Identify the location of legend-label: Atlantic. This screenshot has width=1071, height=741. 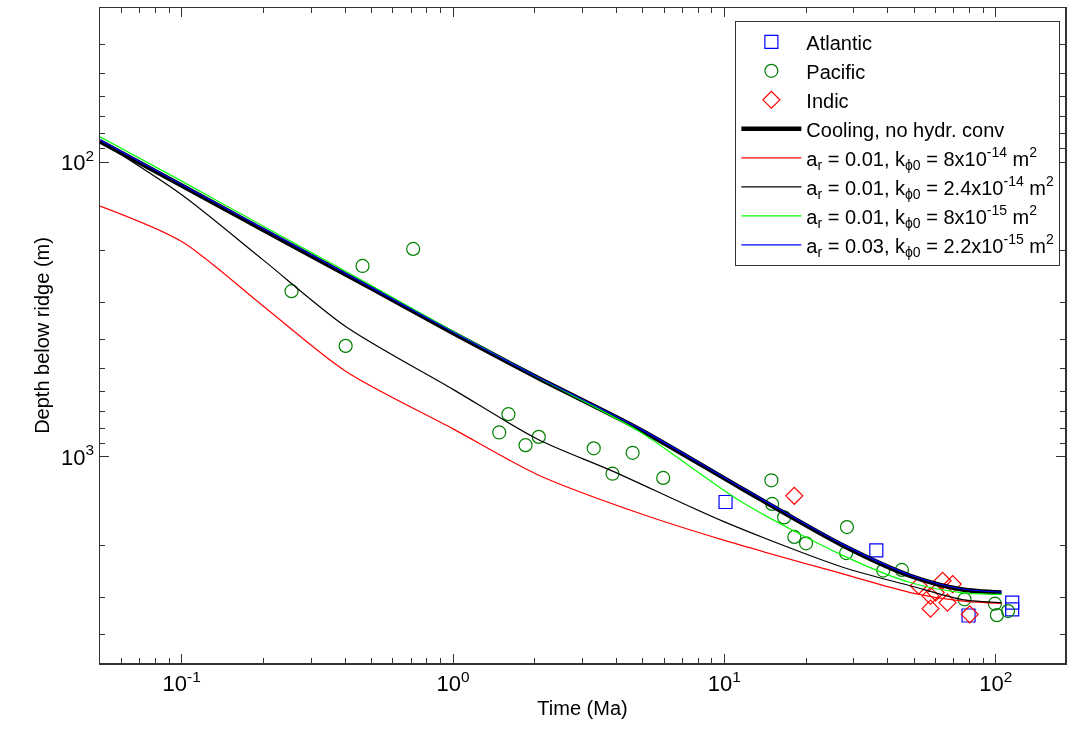
(839, 42).